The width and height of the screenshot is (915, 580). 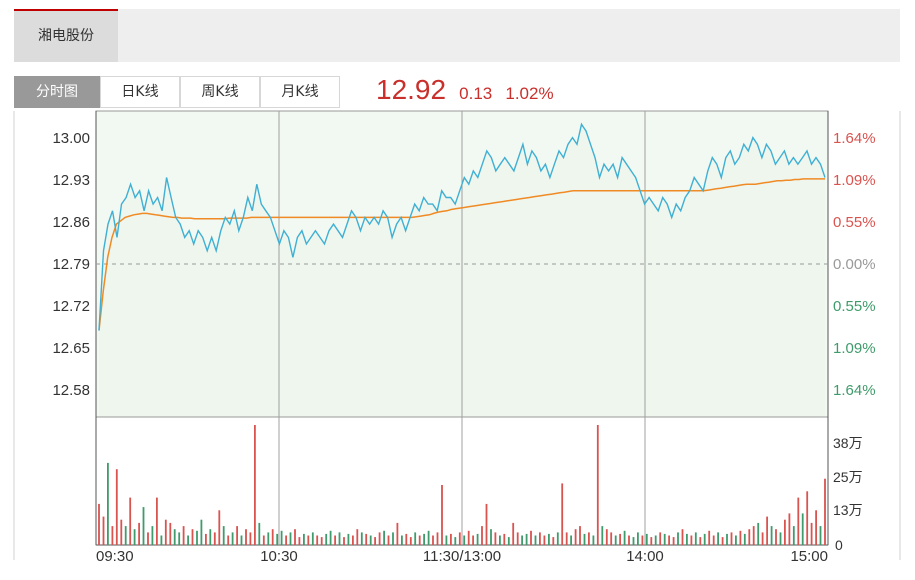 What do you see at coordinates (279, 556) in the screenshot?
I see `x-tick-1: 10:30` at bounding box center [279, 556].